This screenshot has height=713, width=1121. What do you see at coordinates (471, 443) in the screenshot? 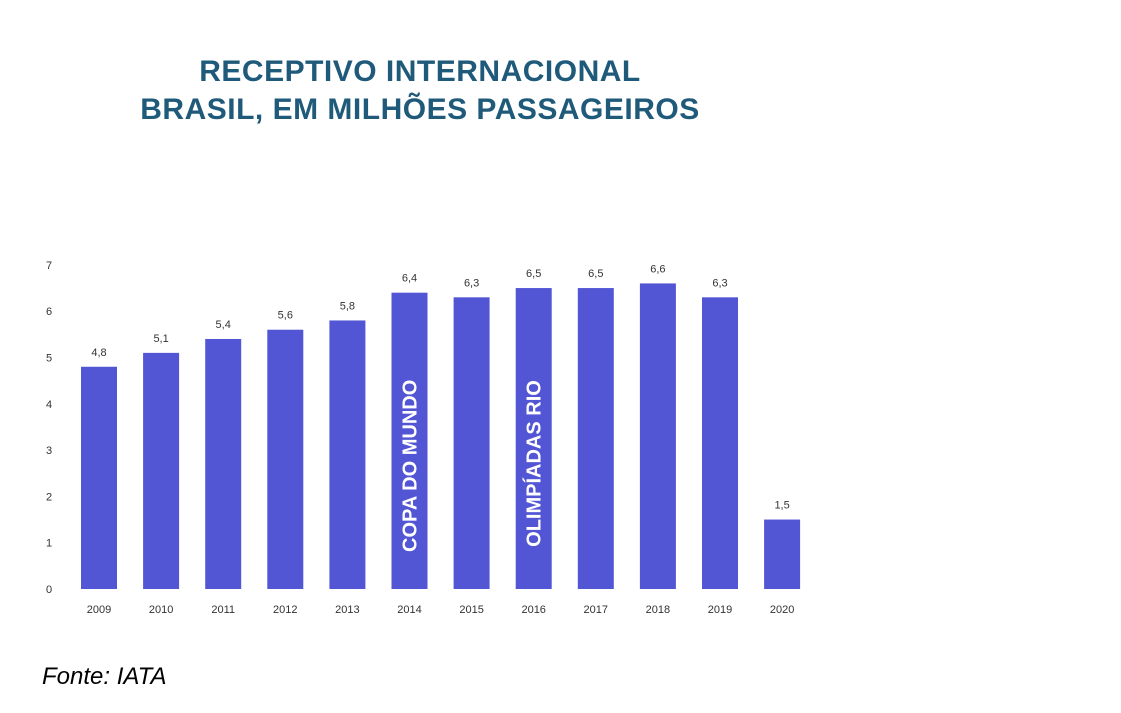
I see `bar-2015` at bounding box center [471, 443].